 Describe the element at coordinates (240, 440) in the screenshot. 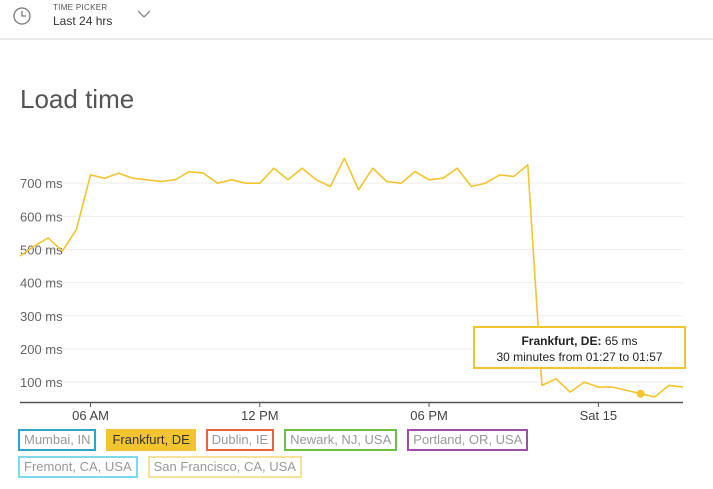

I see `legend-item-dublin: Dublin, IE` at that location.